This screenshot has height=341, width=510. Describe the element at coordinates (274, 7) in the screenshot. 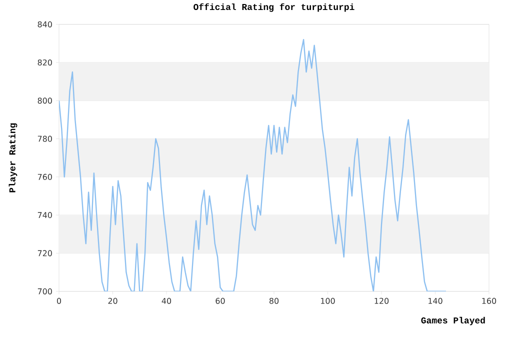

I see `chart-title: Official Rating for turpiturpi` at that location.